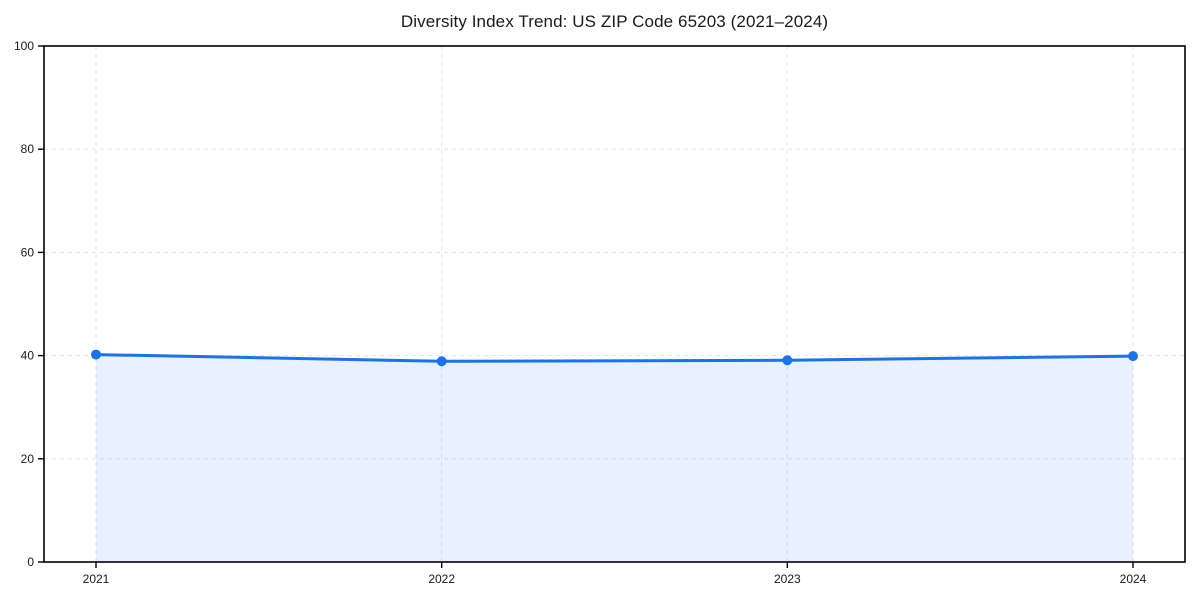  What do you see at coordinates (441, 579) in the screenshot?
I see `x-tick-label: 2022` at bounding box center [441, 579].